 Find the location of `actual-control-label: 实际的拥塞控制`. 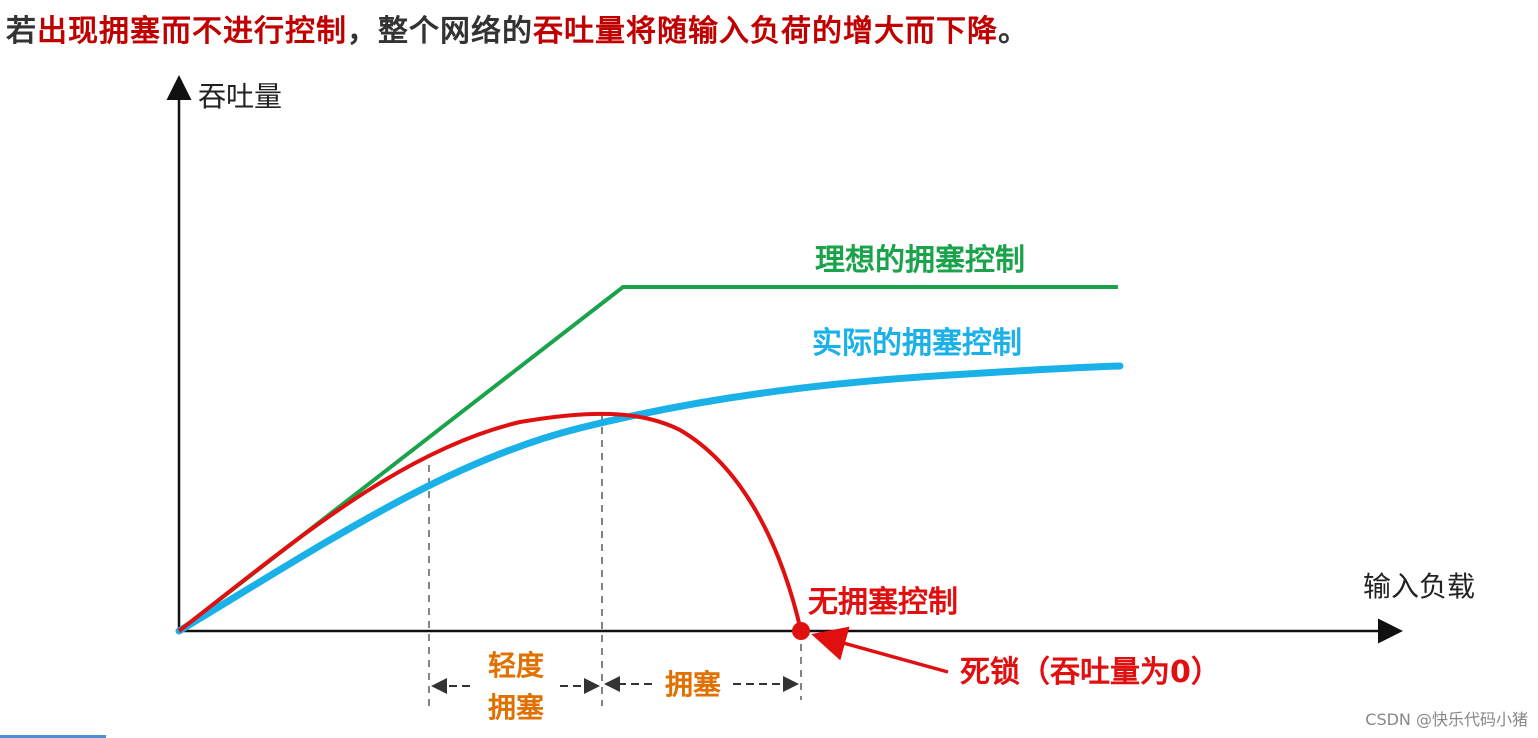

actual-control-label: 实际的拥塞控制 is located at coordinates (917, 343).